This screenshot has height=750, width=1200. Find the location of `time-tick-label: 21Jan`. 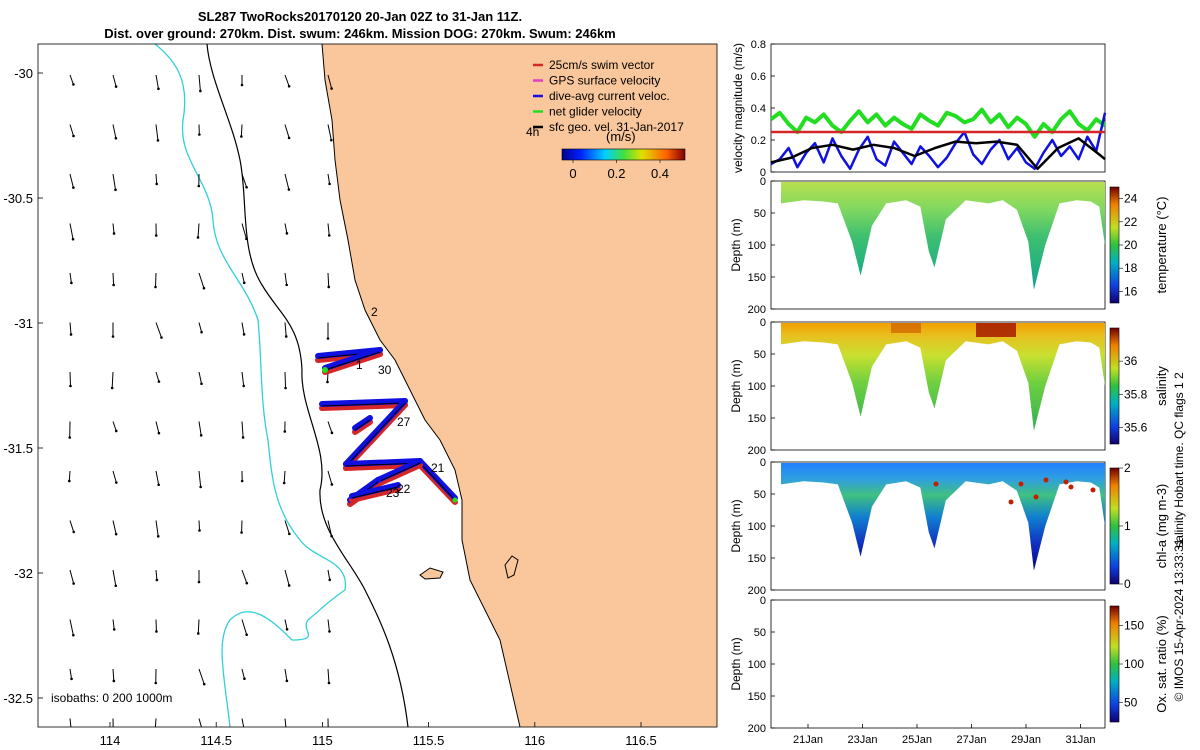

time-tick-label: 21Jan is located at coordinates (808, 740).